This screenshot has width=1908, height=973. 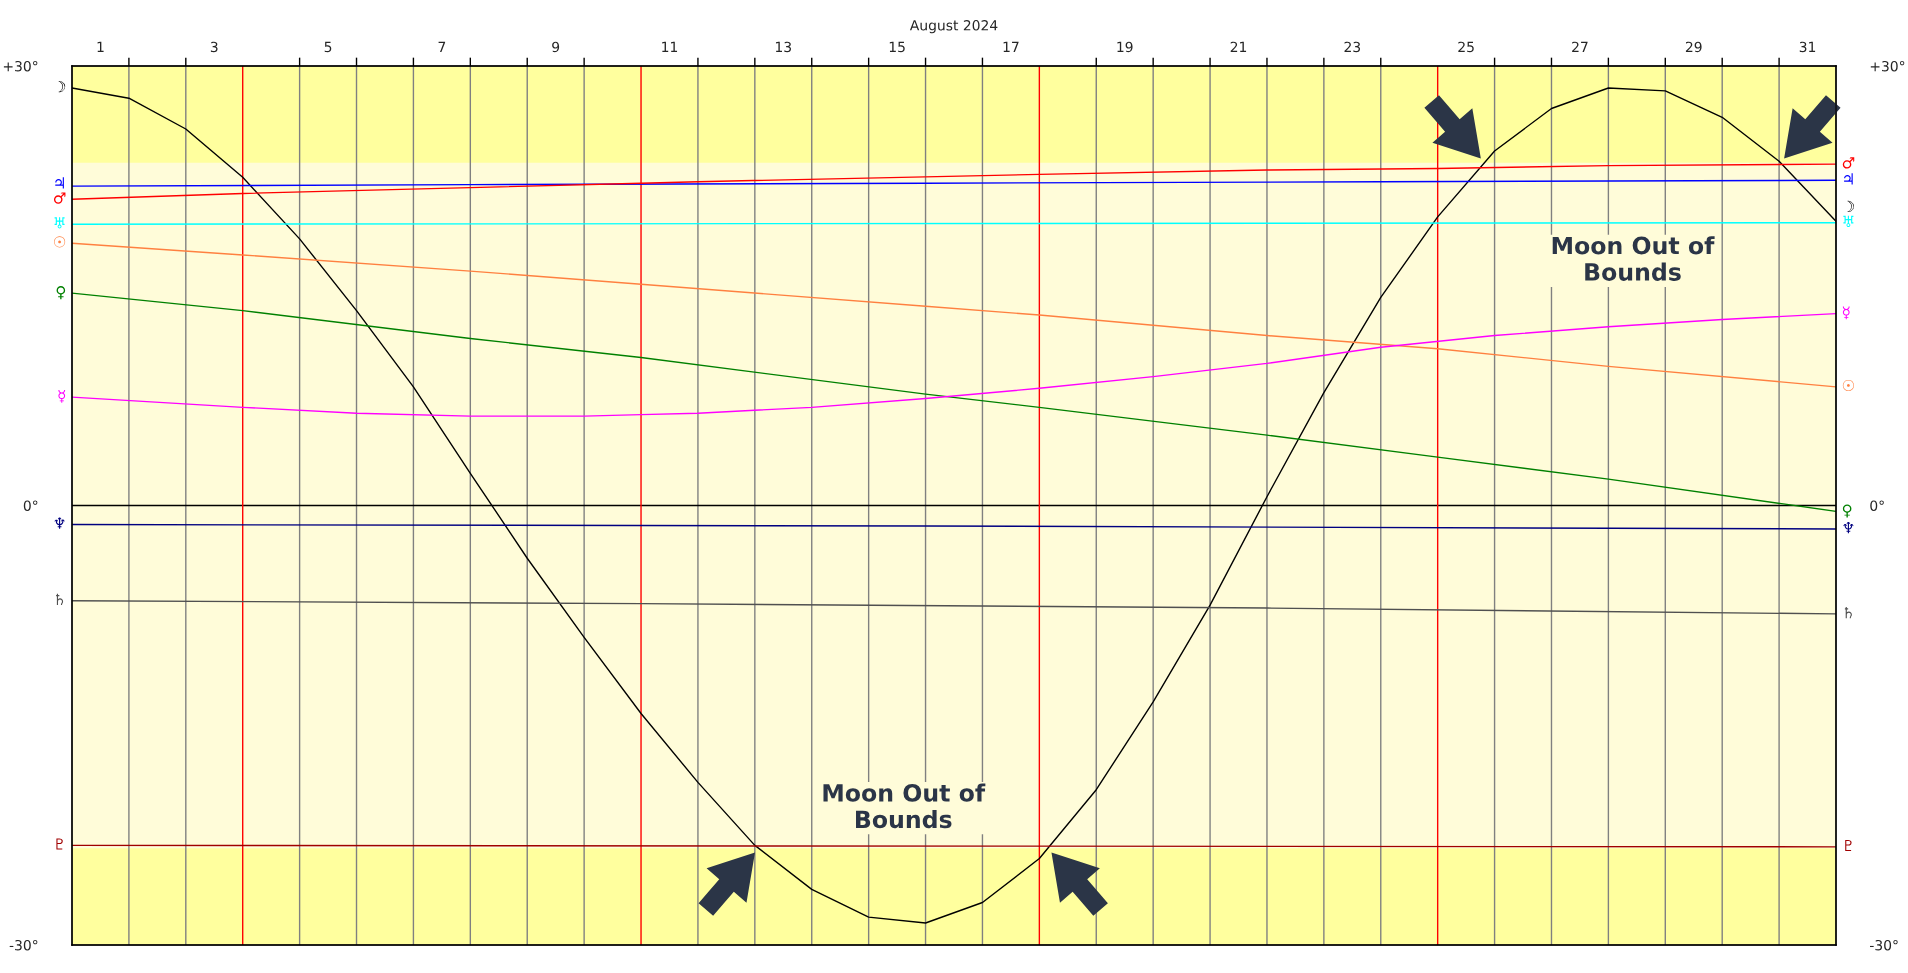 I want to click on y-tick-label: +30°, so click(x=20, y=66).